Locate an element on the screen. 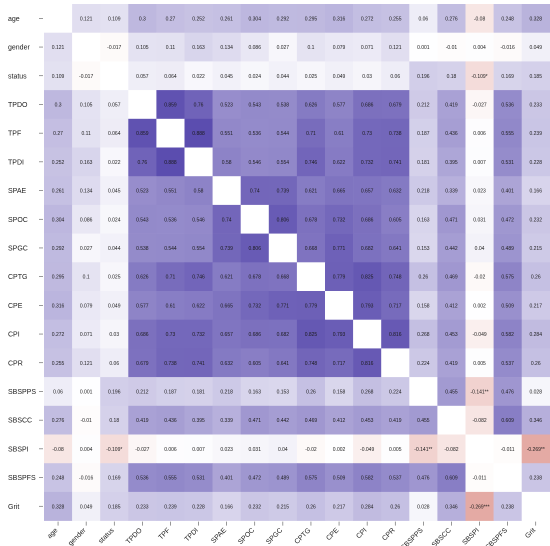  cell-value-label: -0.082 is located at coordinates (479, 421).